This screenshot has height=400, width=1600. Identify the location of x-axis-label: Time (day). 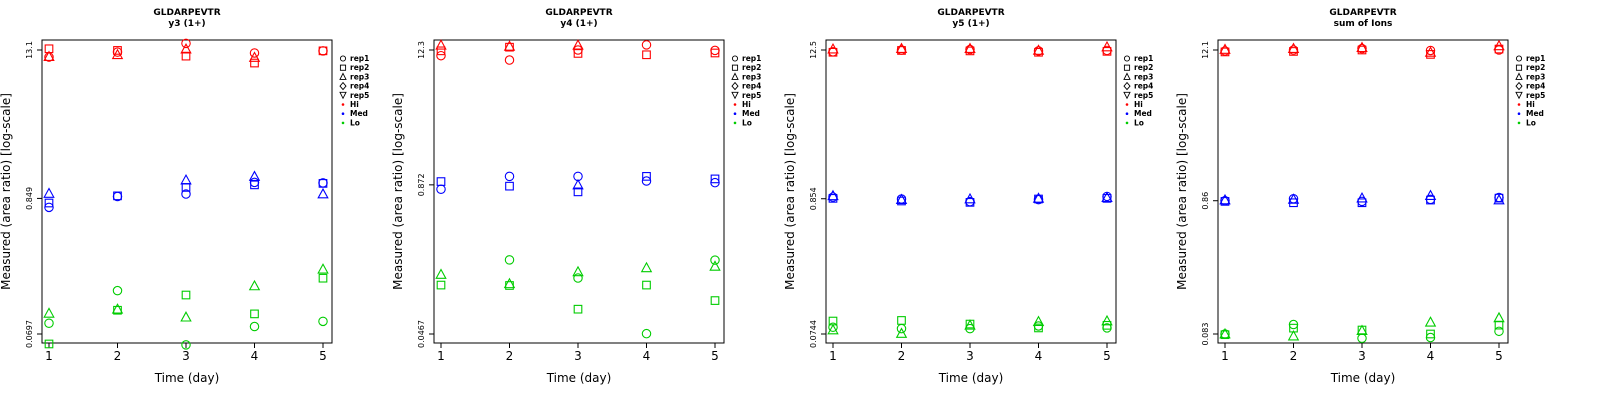
(187, 378).